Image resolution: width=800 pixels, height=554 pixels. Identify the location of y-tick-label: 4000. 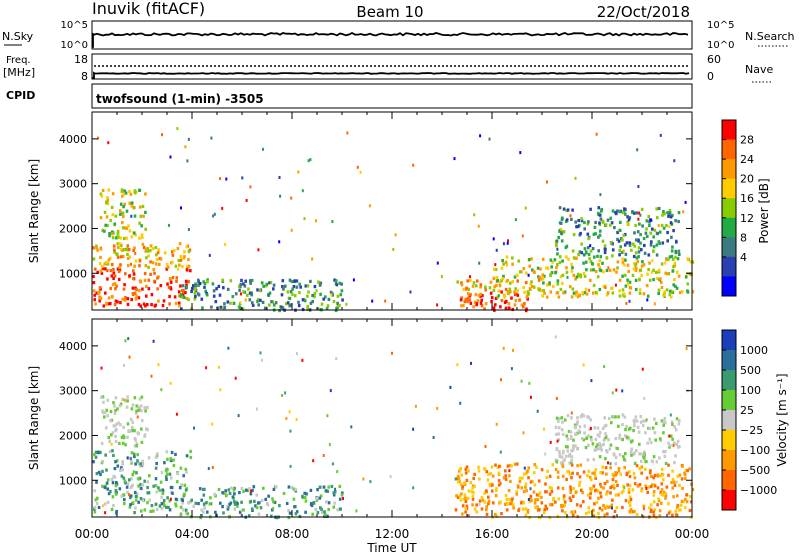
(73, 139).